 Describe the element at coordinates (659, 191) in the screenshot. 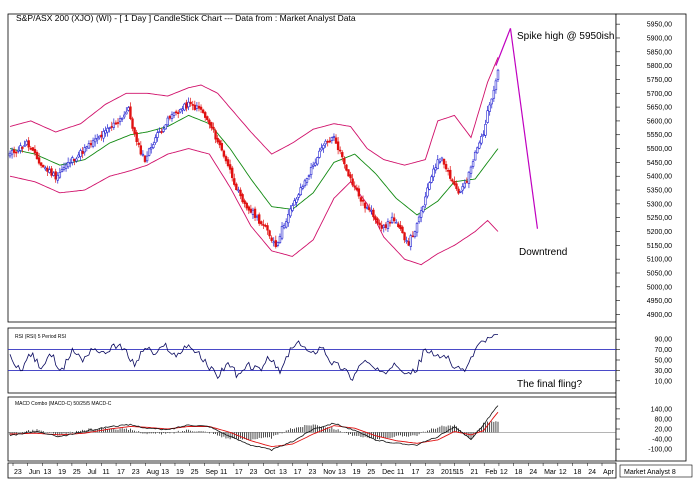

I see `price-tick-label: 5350,00` at that location.